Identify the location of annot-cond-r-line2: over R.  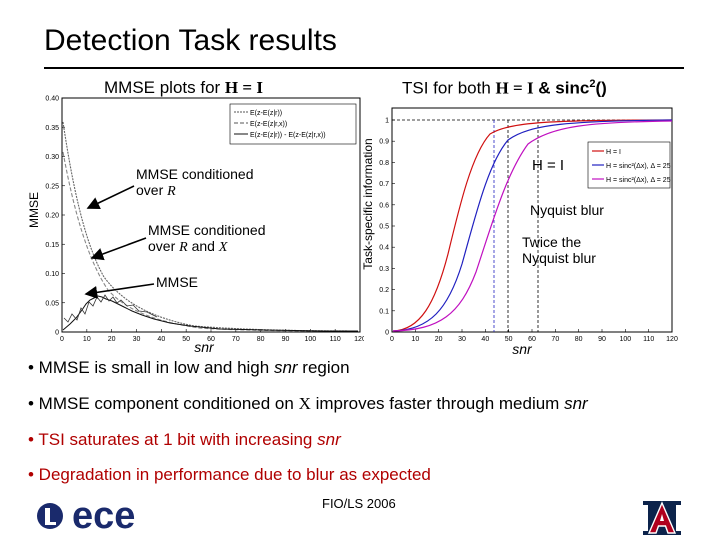
(156, 190).